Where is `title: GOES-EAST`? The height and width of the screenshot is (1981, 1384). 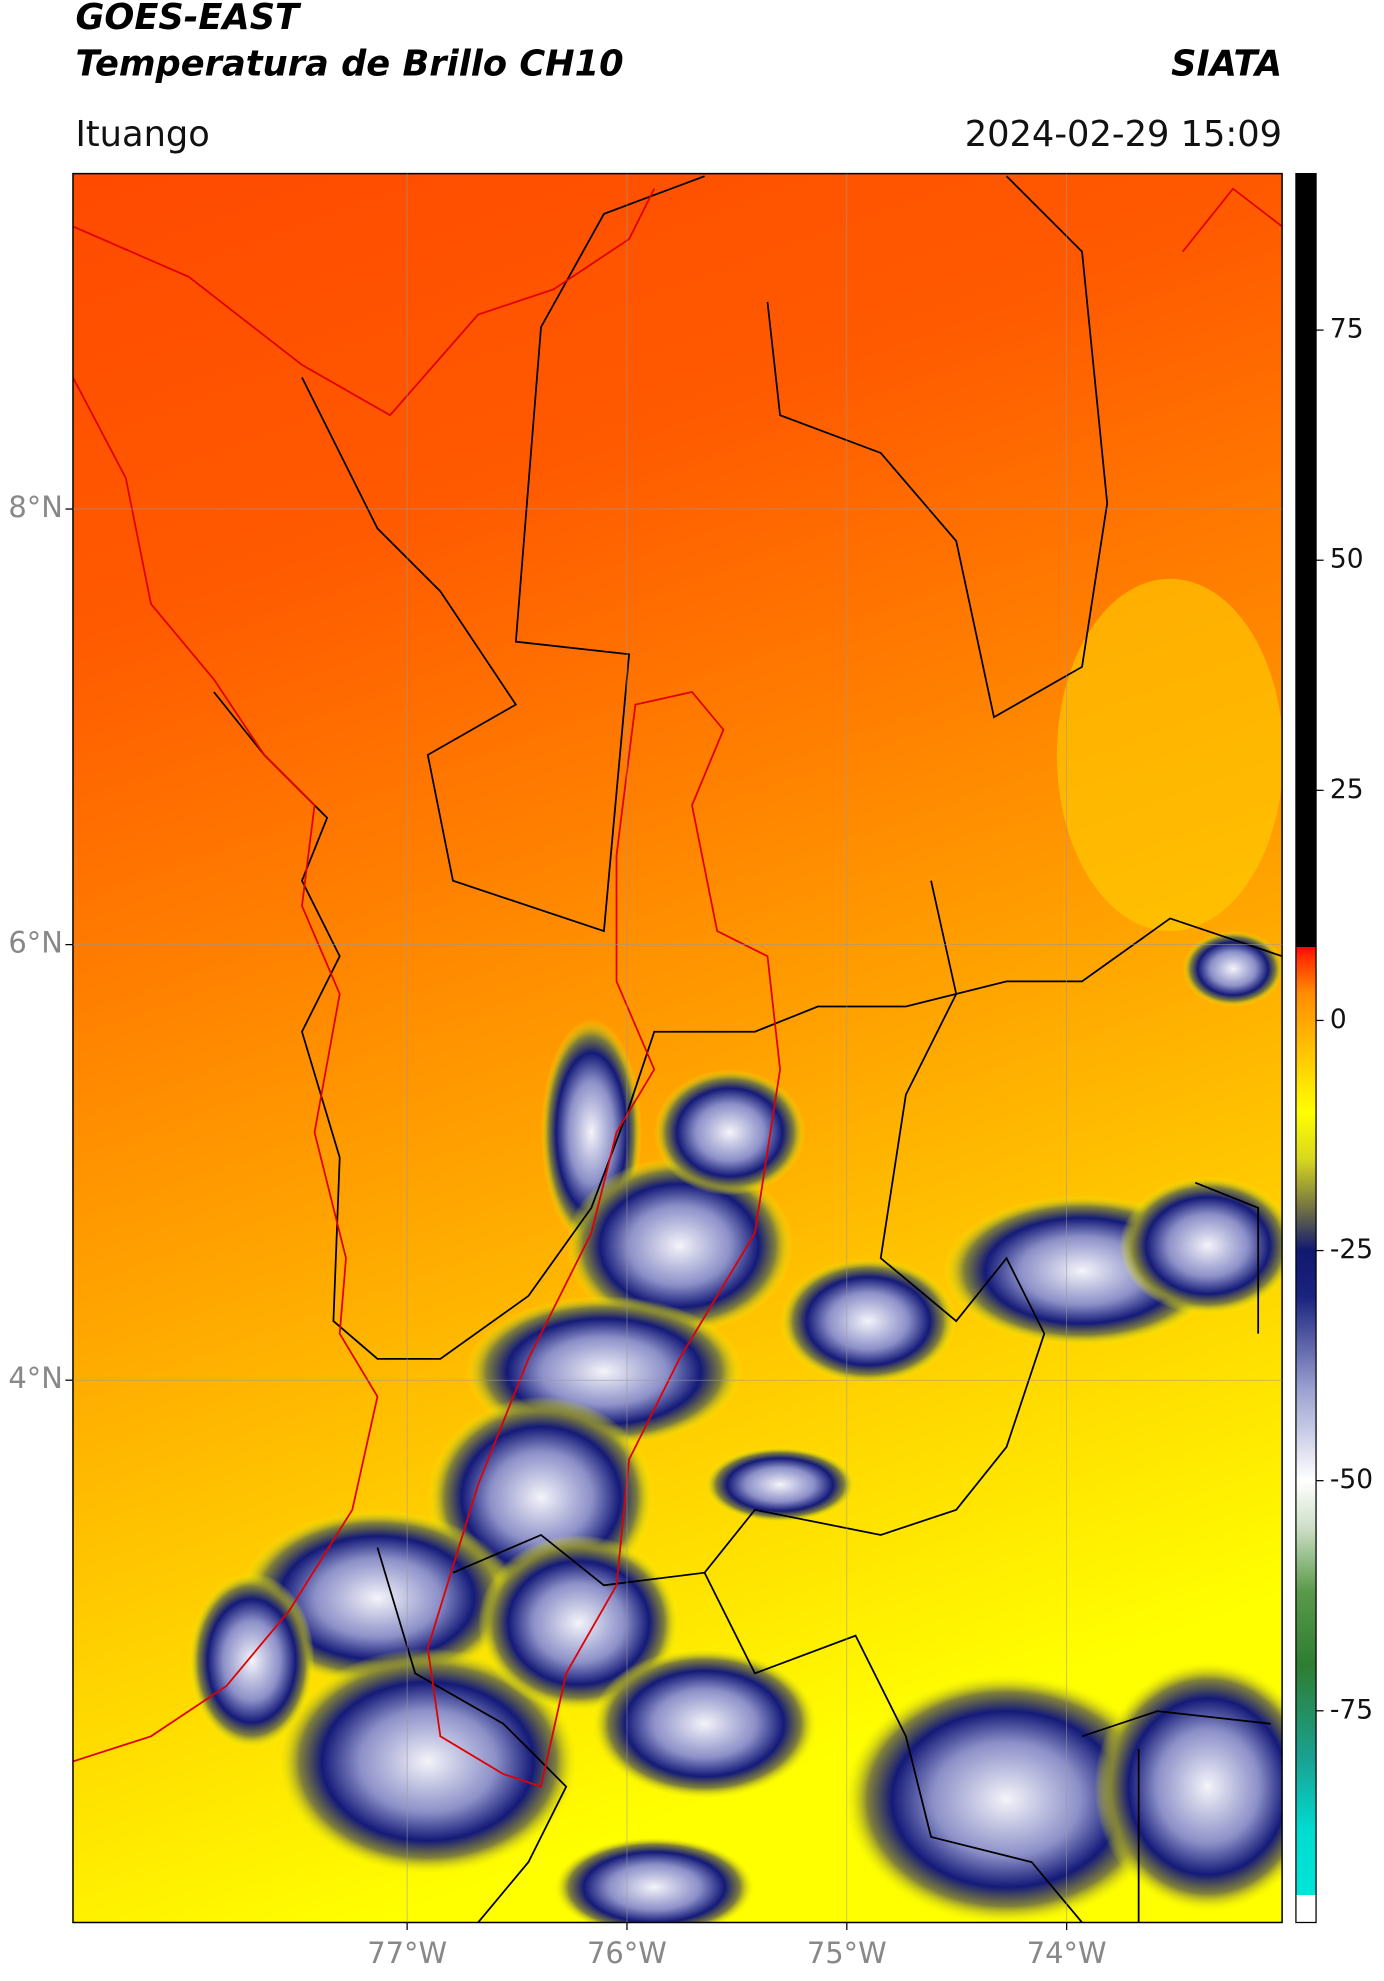 title: GOES-EAST is located at coordinates (188, 19).